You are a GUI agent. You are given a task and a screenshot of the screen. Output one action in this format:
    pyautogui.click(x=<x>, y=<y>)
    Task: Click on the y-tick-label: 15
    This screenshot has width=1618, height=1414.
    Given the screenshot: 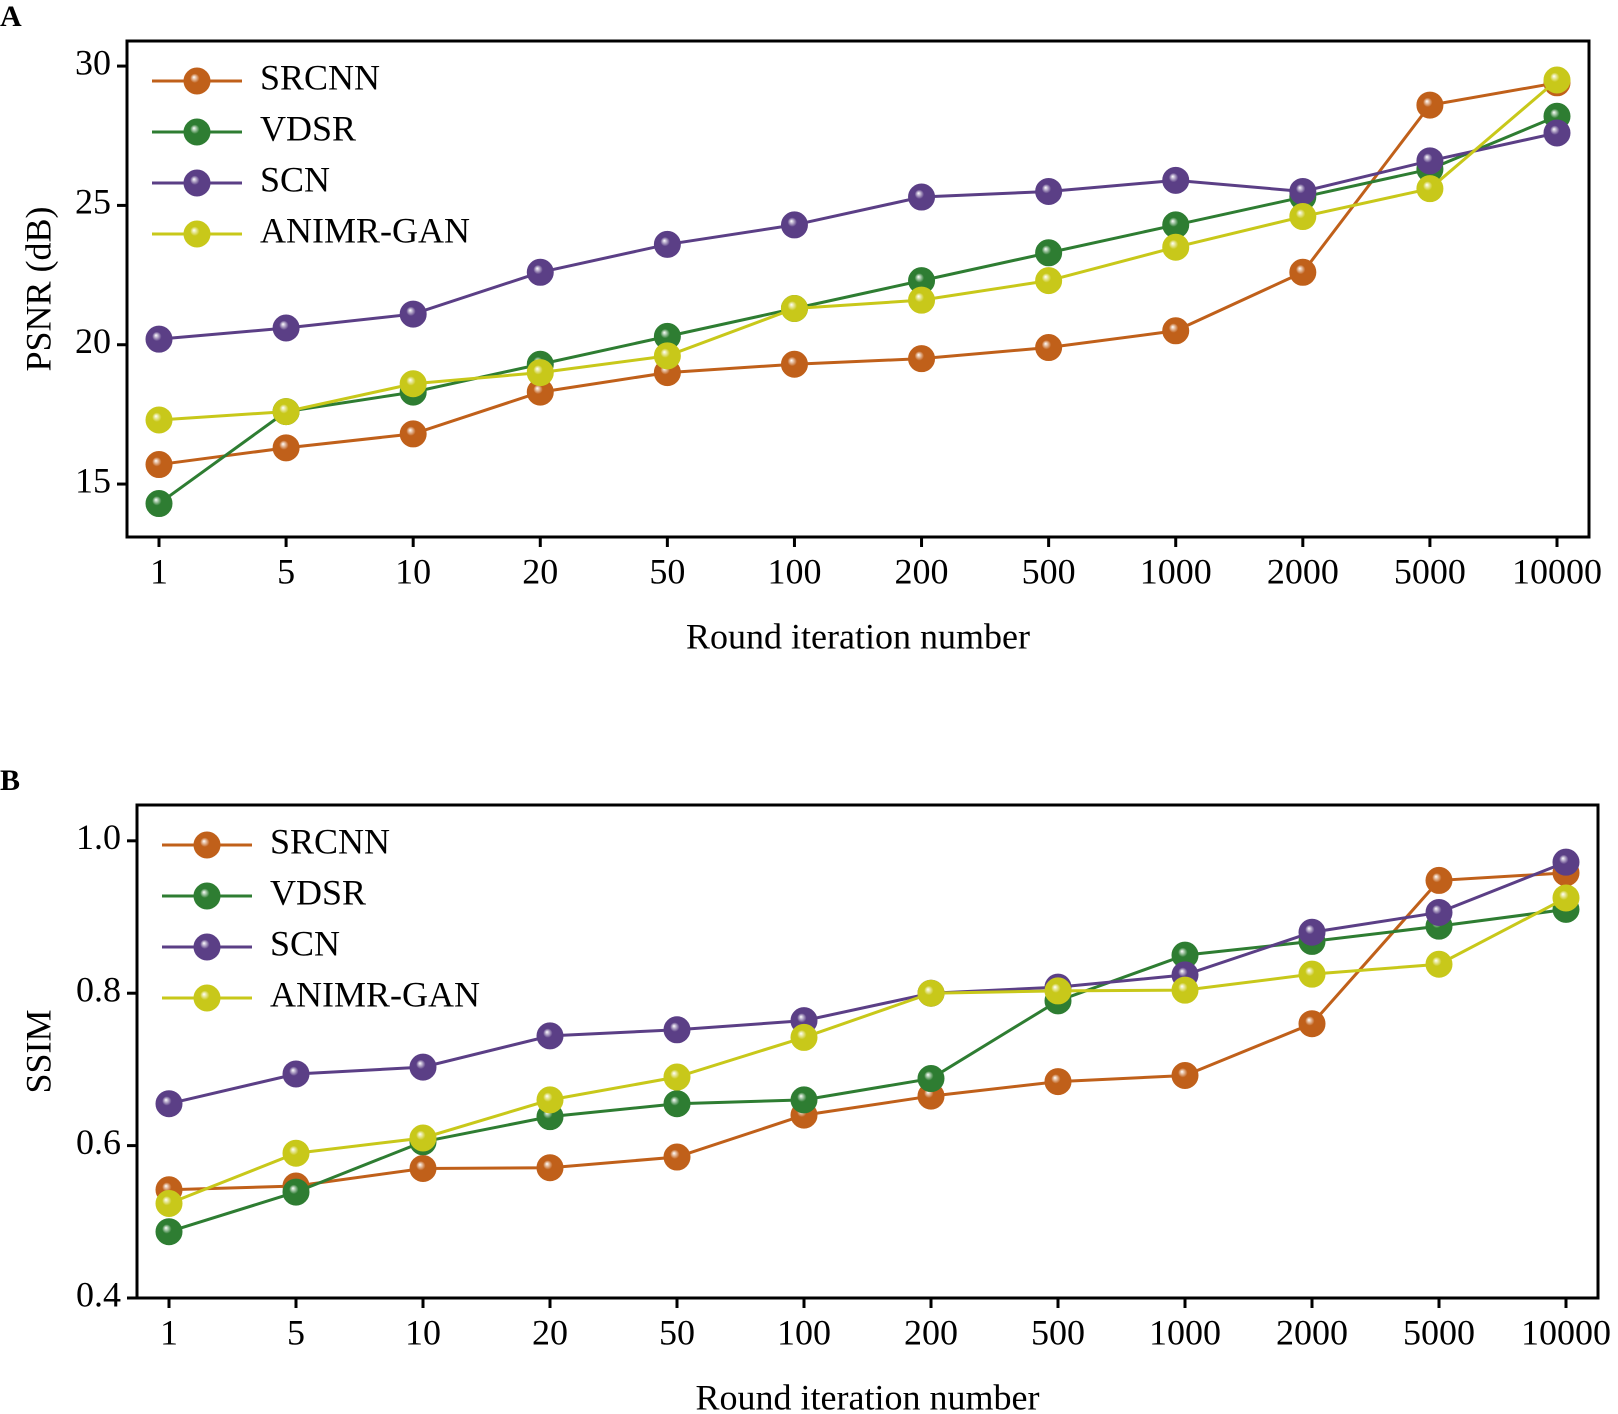 What is the action you would take?
    pyautogui.click(x=93, y=480)
    